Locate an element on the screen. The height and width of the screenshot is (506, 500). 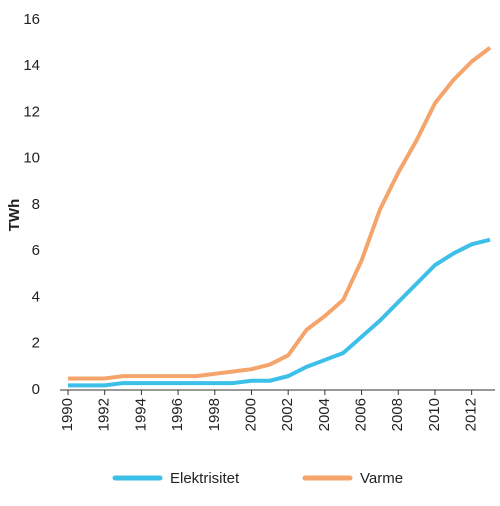
x-tick-label: 1990 is located at coordinates (67, 414).